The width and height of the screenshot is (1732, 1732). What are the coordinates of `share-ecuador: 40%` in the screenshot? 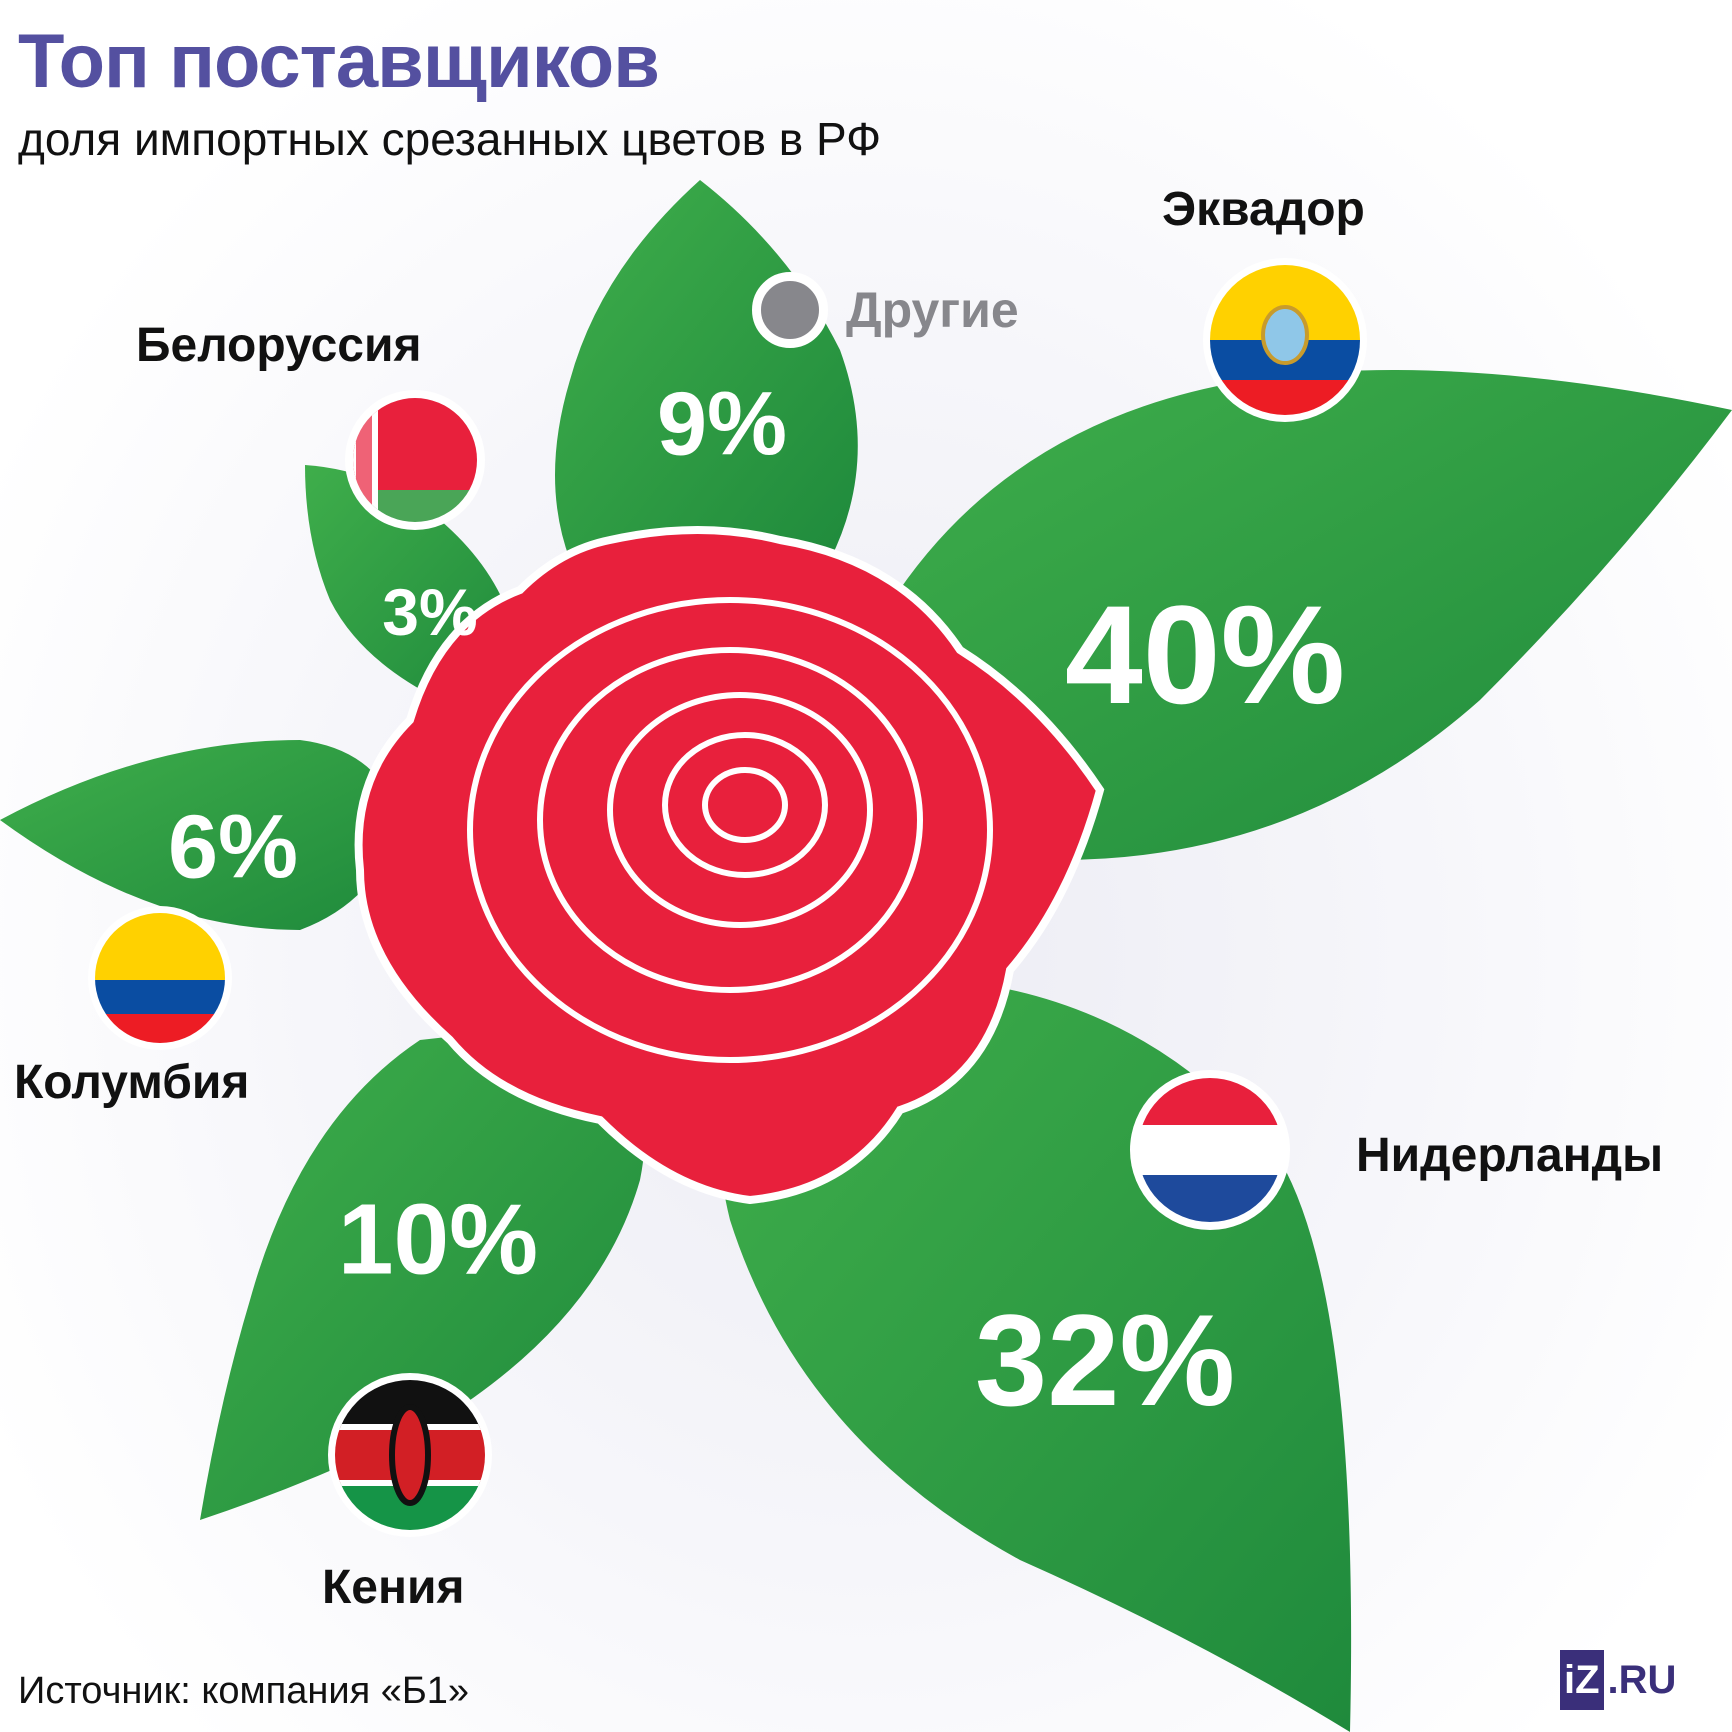 It's located at (1205, 654).